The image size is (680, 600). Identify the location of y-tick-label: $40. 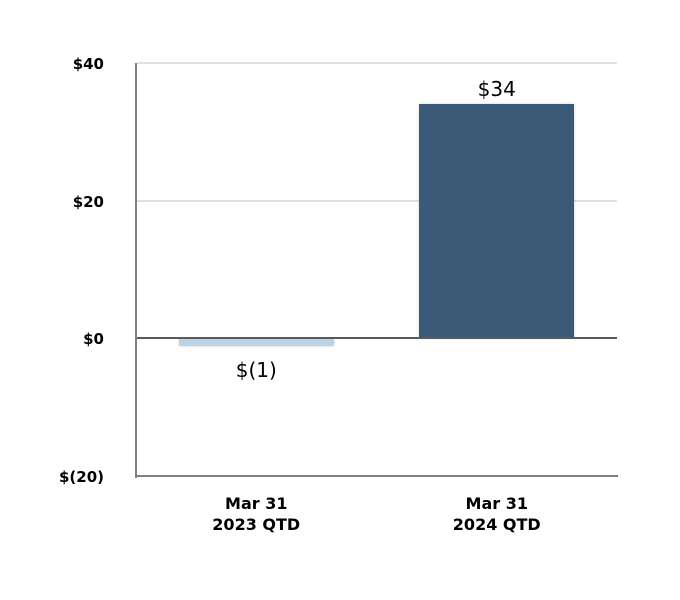
(88, 64).